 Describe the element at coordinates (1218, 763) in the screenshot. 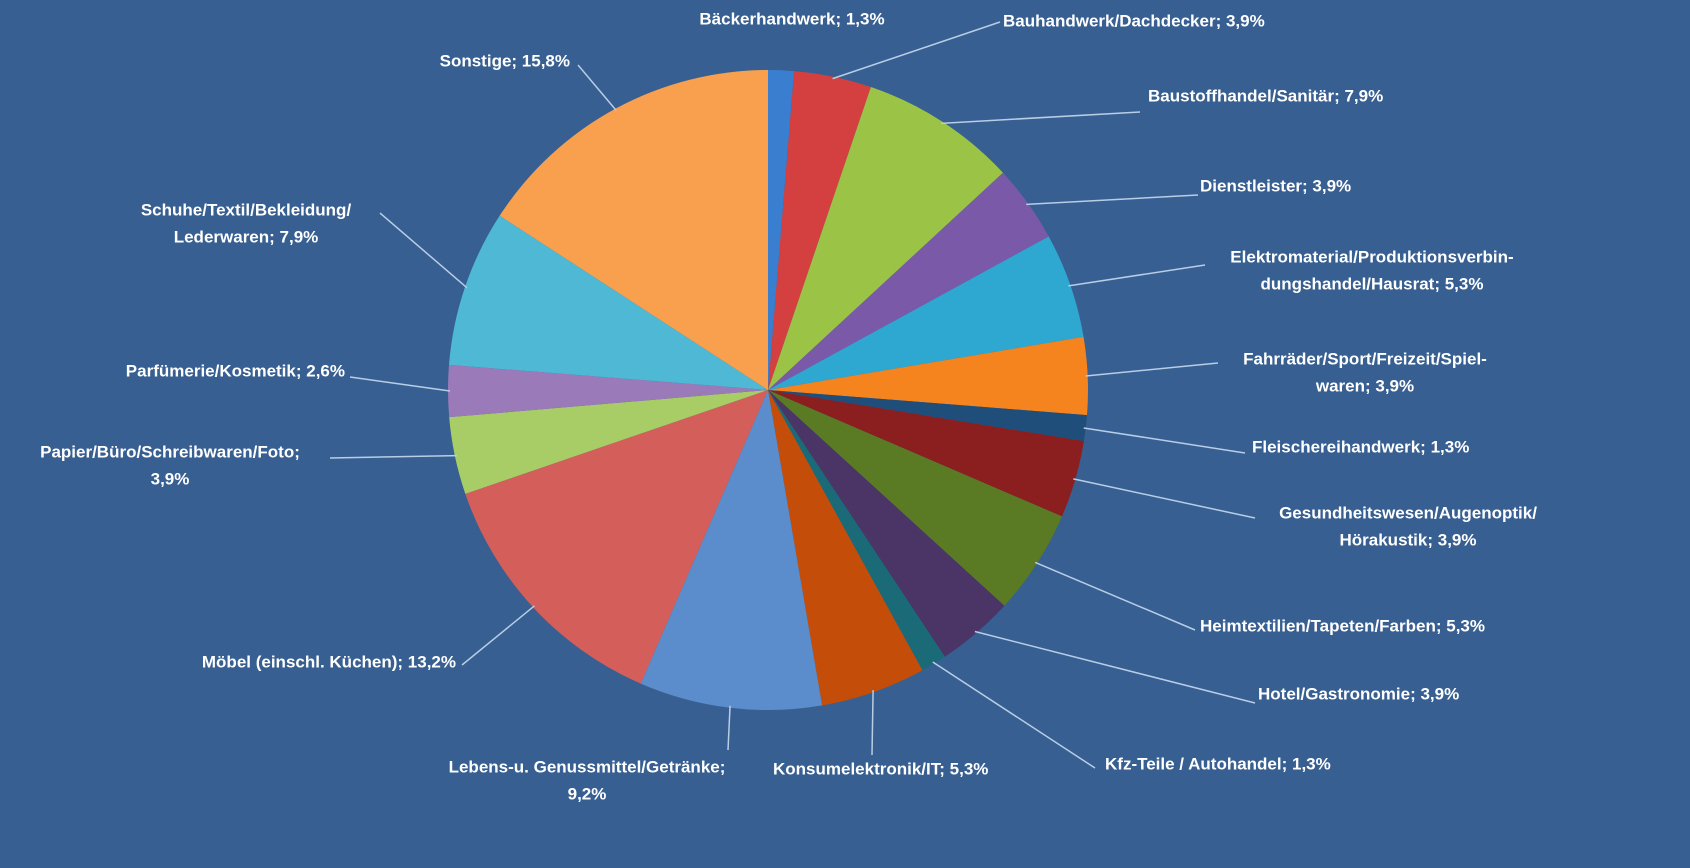

I see `data-label: Kfz-Teile / Autohandel; 1,3%` at that location.